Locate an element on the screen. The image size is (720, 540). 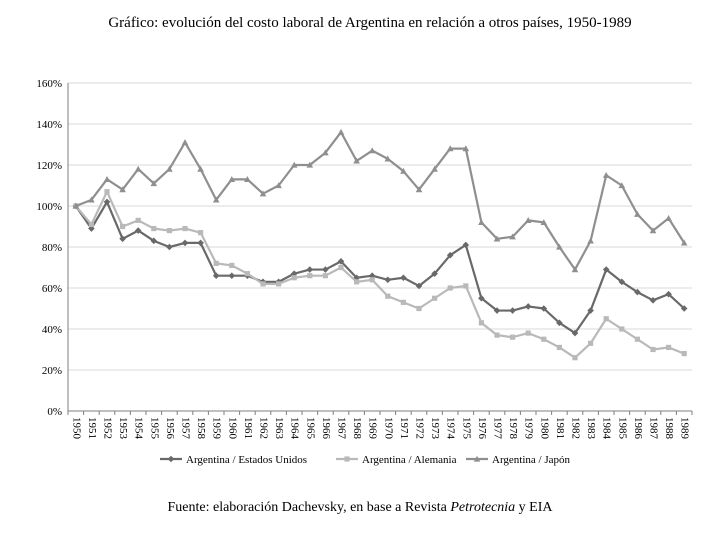
x-tick-label: 1953 is located at coordinates (123, 428).